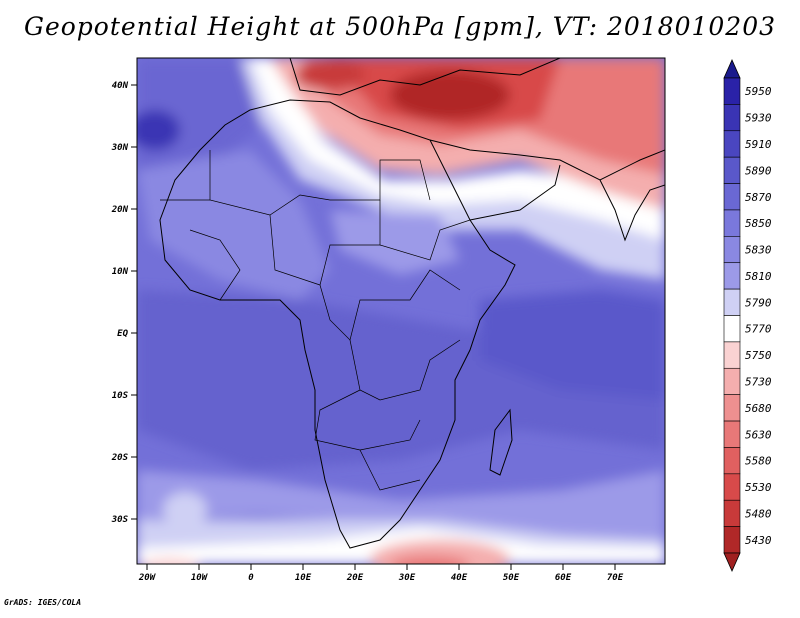 The image size is (800, 618). I want to click on lat-tick-label: 20S, so click(120, 458).